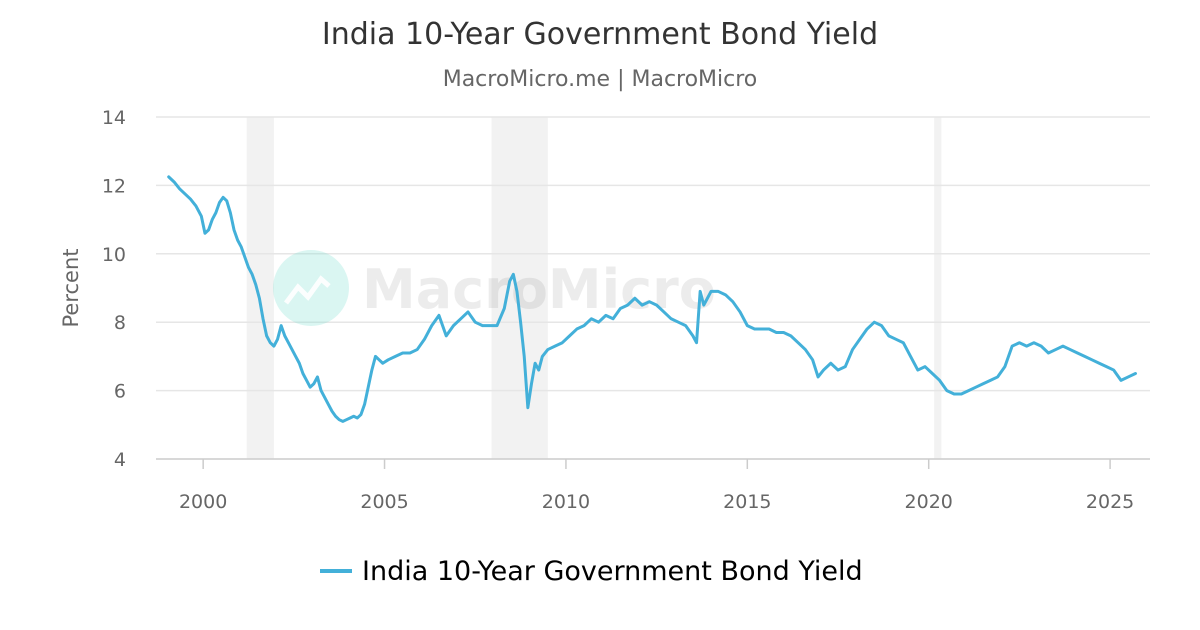 The image size is (1200, 630). What do you see at coordinates (307, 290) in the screenshot?
I see `watermark-logo-icon-stroke` at bounding box center [307, 290].